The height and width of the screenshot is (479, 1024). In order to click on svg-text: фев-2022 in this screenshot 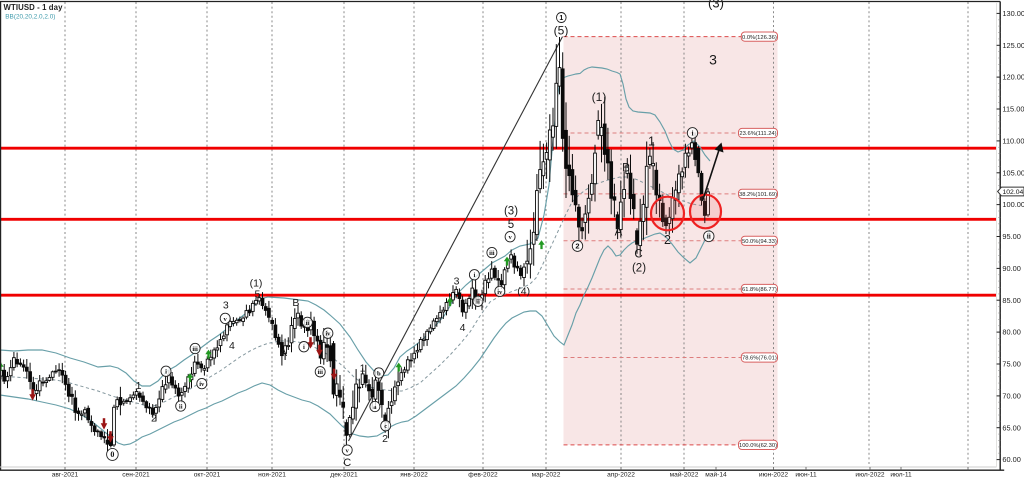, I will do `click(483, 475)`.